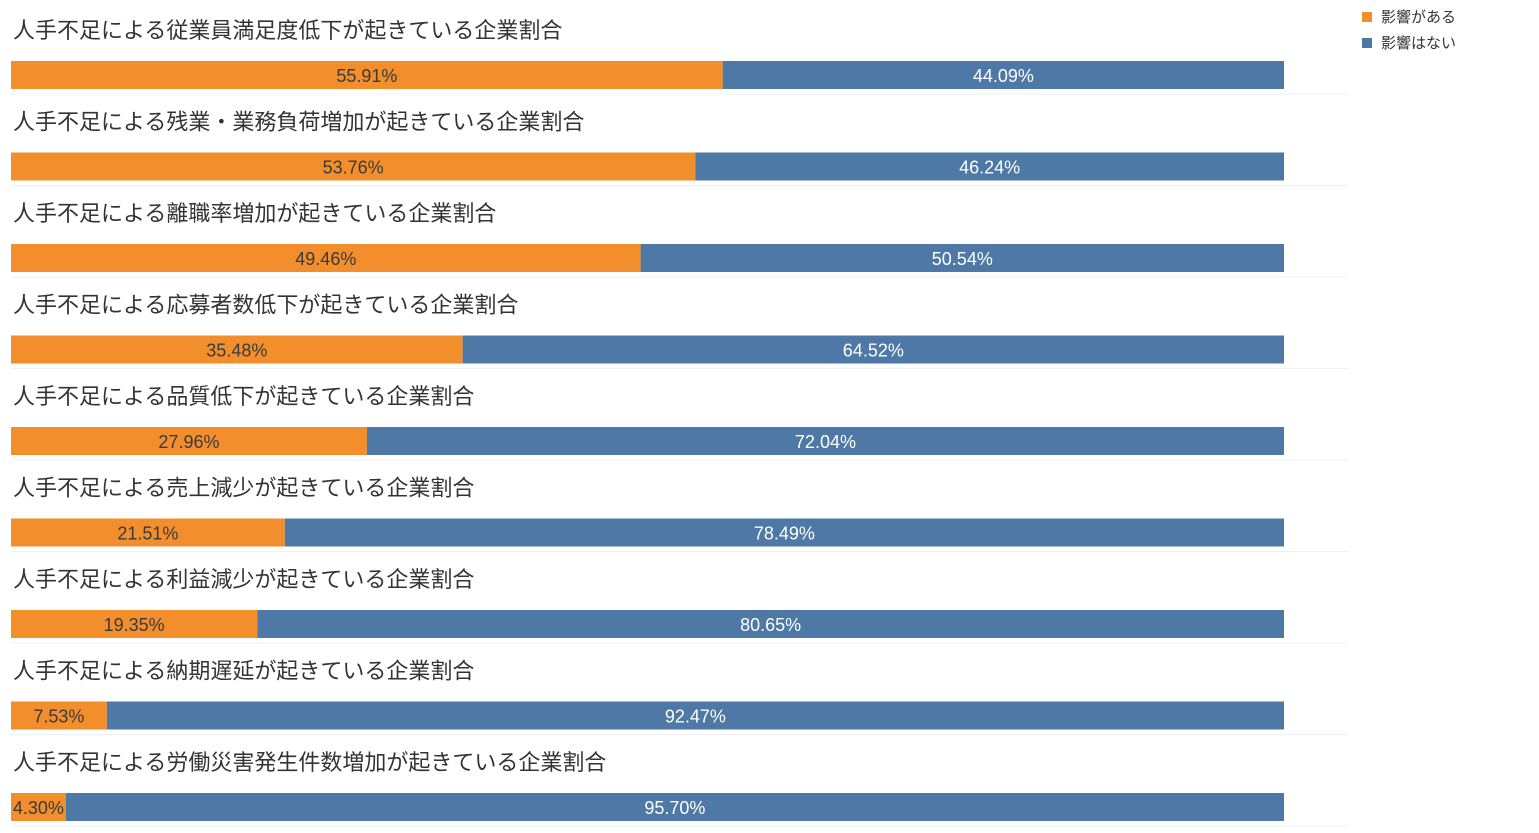 The height and width of the screenshot is (833, 1539). Describe the element at coordinates (243, 672) in the screenshot. I see `row-title: 人手不足による納期遅延が起きている企業割合` at that location.